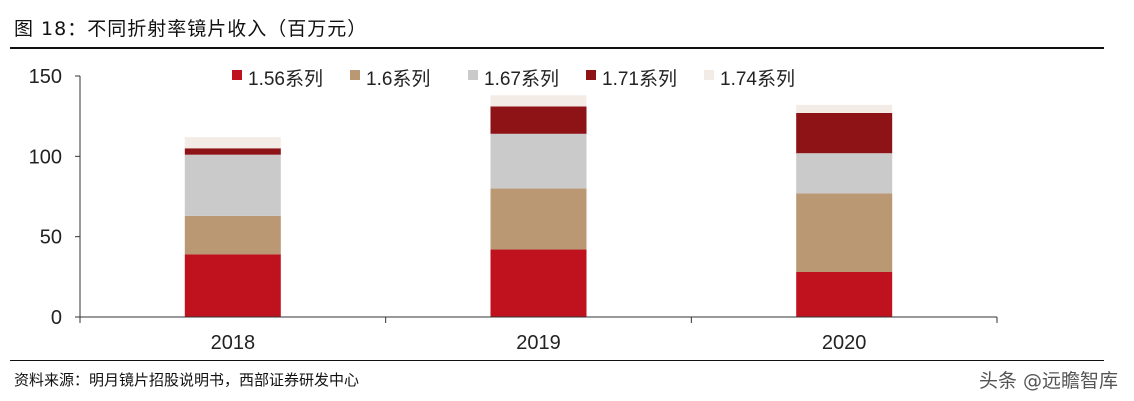 The width and height of the screenshot is (1134, 401). I want to click on y-tick-label: 50, so click(51, 238).